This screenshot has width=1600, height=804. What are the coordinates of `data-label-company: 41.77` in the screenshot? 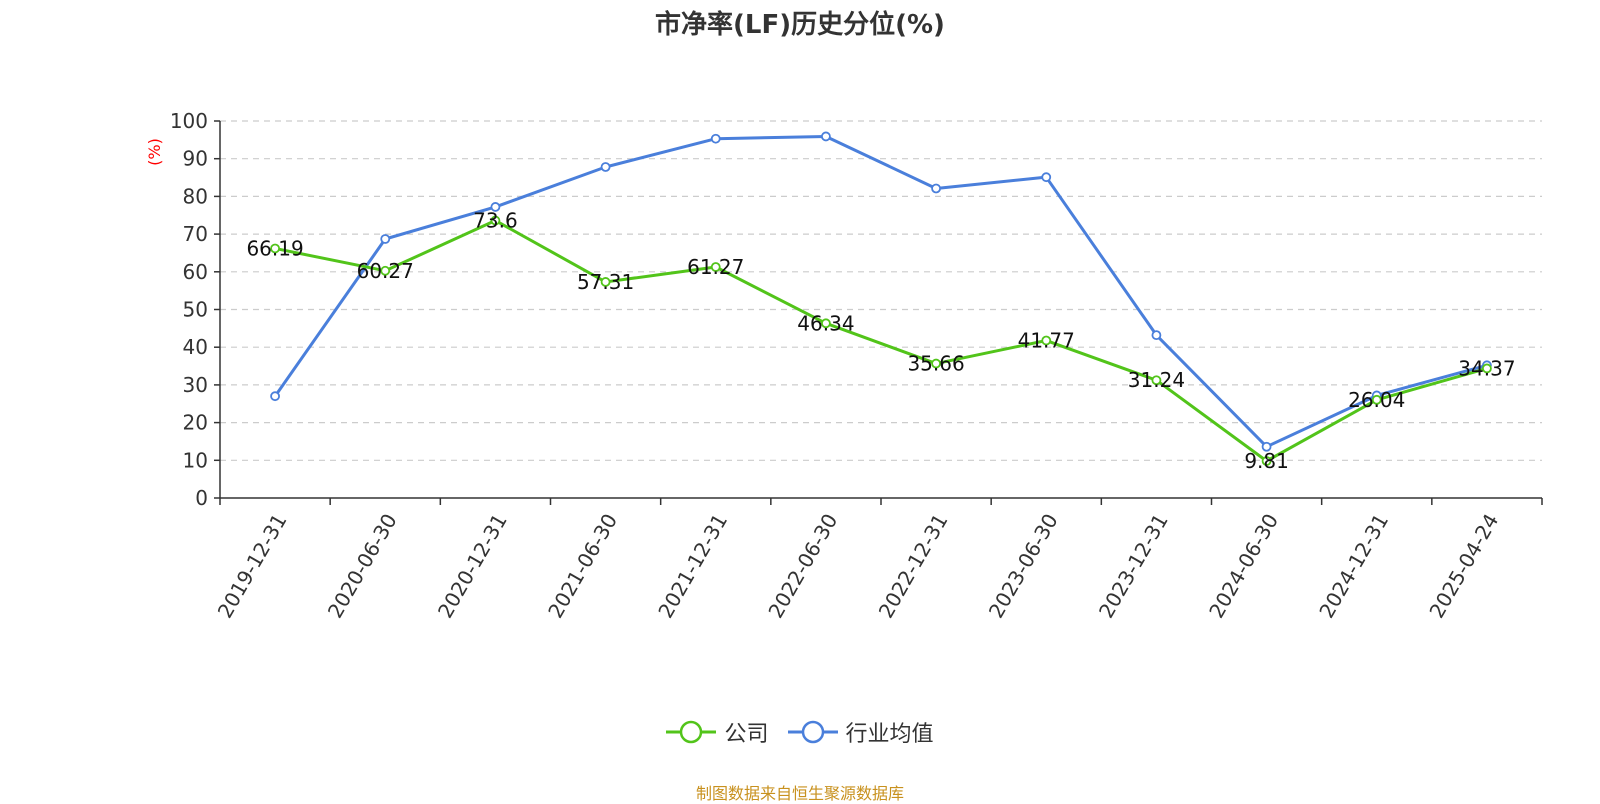 It's located at (1046, 341).